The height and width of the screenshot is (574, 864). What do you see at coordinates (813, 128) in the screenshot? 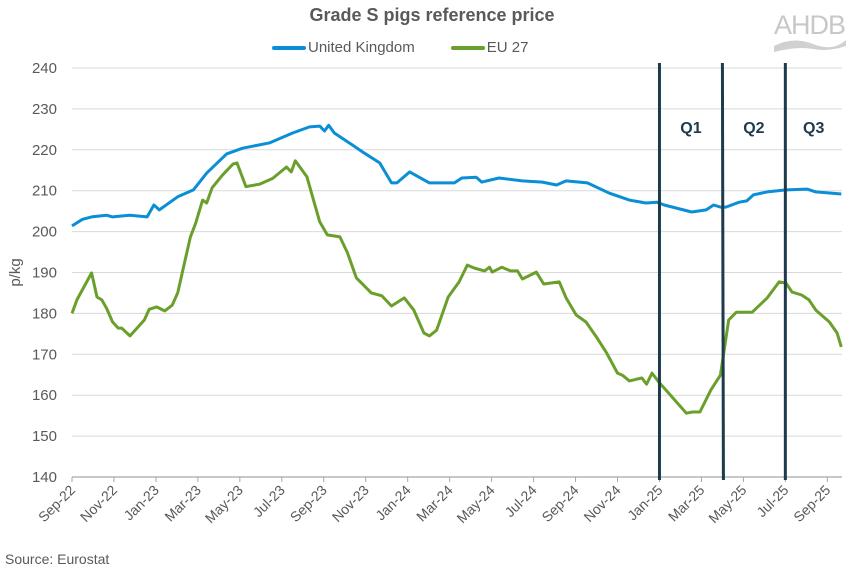
I see `quarter-label: Q3` at bounding box center [813, 128].